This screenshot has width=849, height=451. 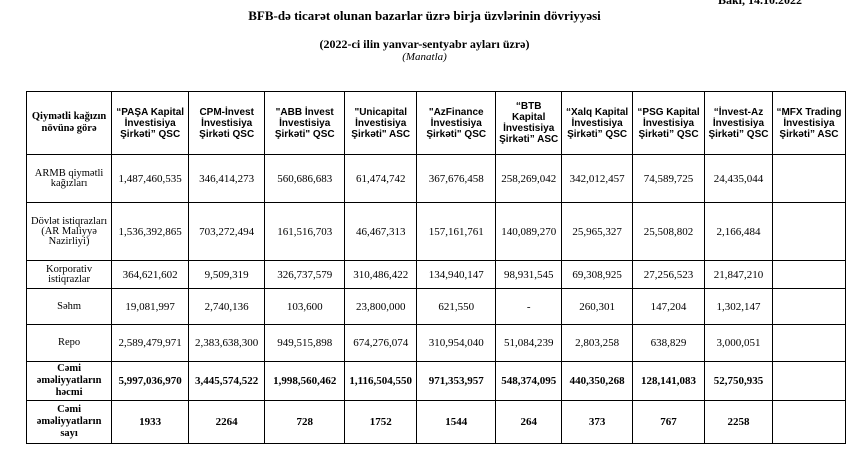 I want to click on table-cell: 326,737,579, so click(x=305, y=274).